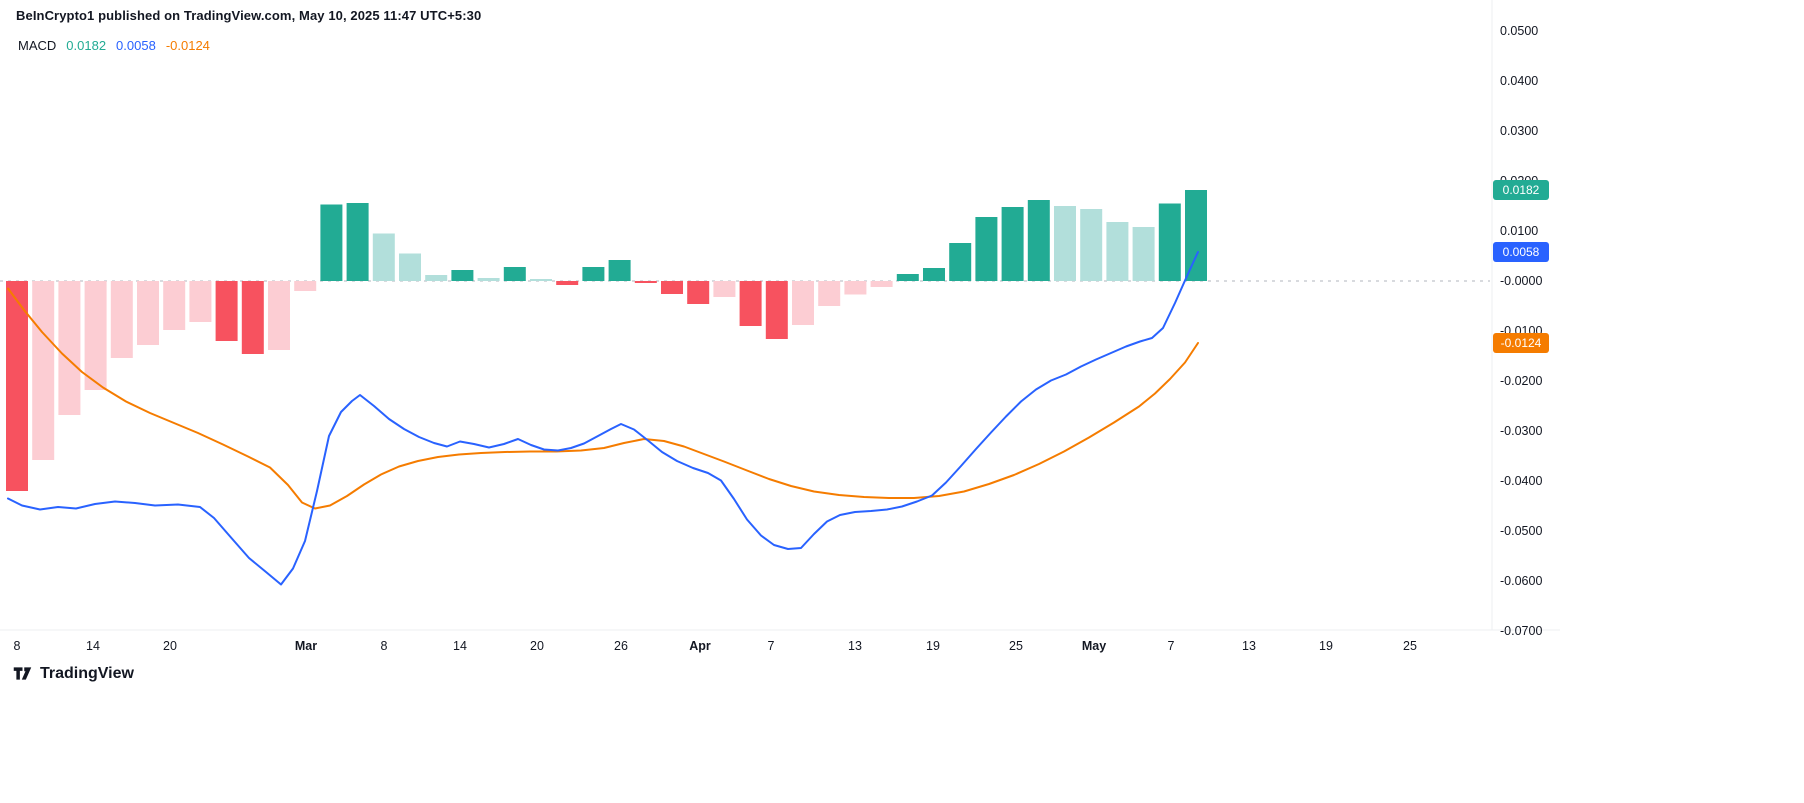 The image size is (1804, 803). What do you see at coordinates (1519, 231) in the screenshot?
I see `y-axis-label: 0.0100` at bounding box center [1519, 231].